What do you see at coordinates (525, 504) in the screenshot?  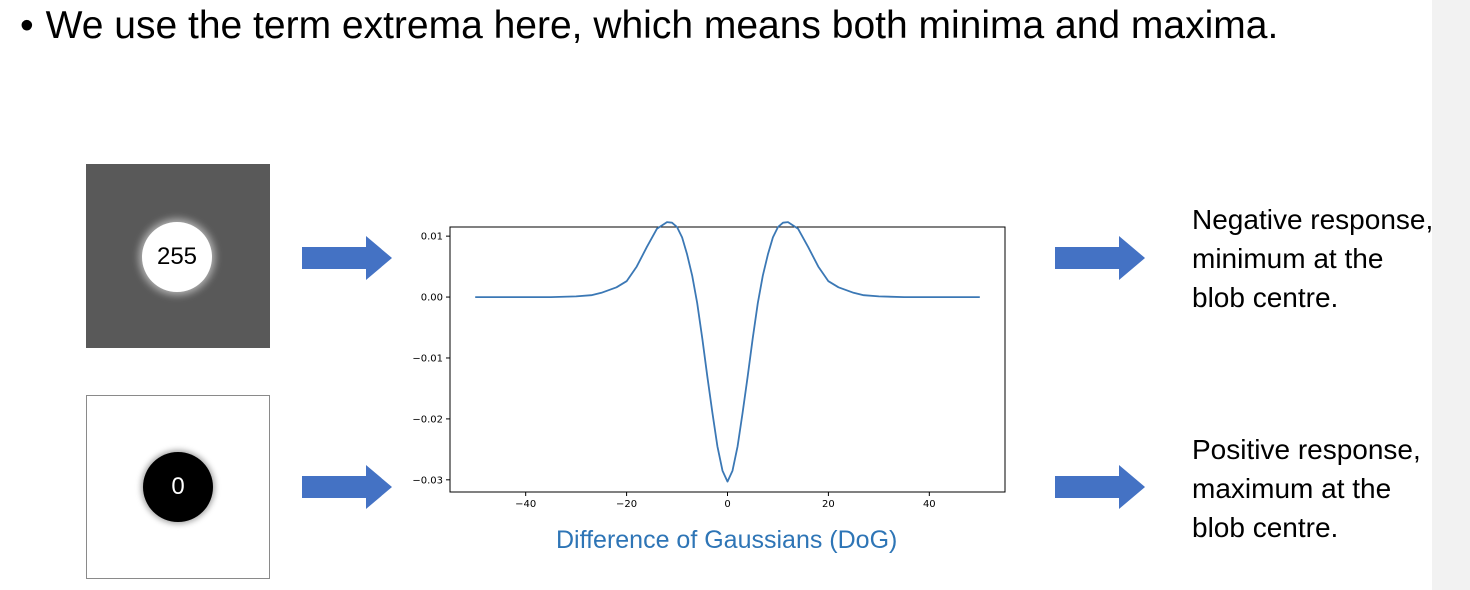 I see `x-tick-label: −40` at bounding box center [525, 504].